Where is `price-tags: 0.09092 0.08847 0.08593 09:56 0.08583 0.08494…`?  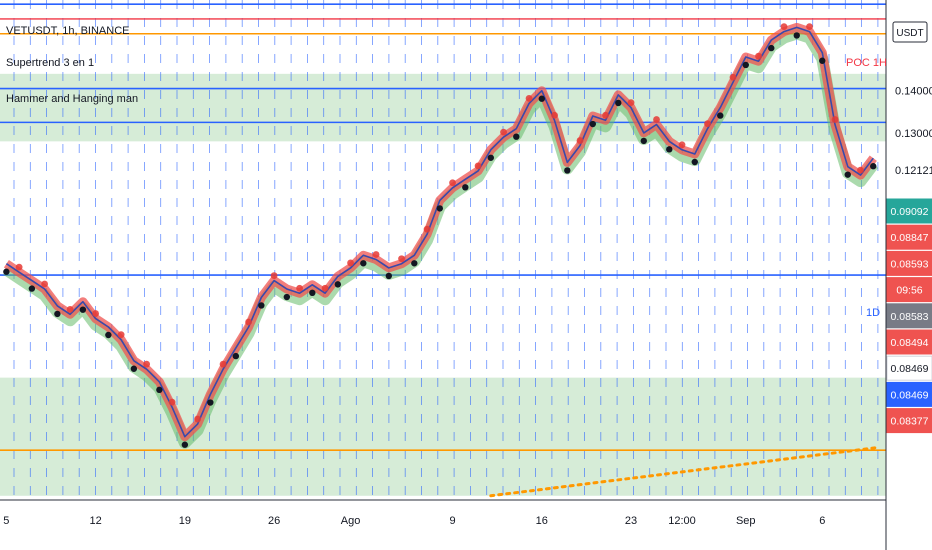 price-tags: 0.09092 0.08847 0.08593 09:56 0.08583 0.08494… is located at coordinates (909, 316).